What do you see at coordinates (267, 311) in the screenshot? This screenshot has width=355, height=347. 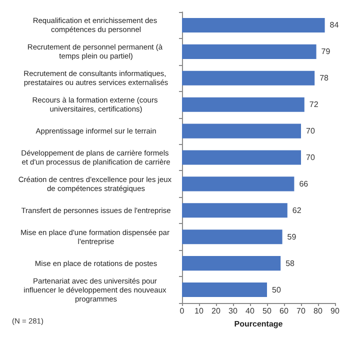 I see `x-tick-label: 50` at bounding box center [267, 311].